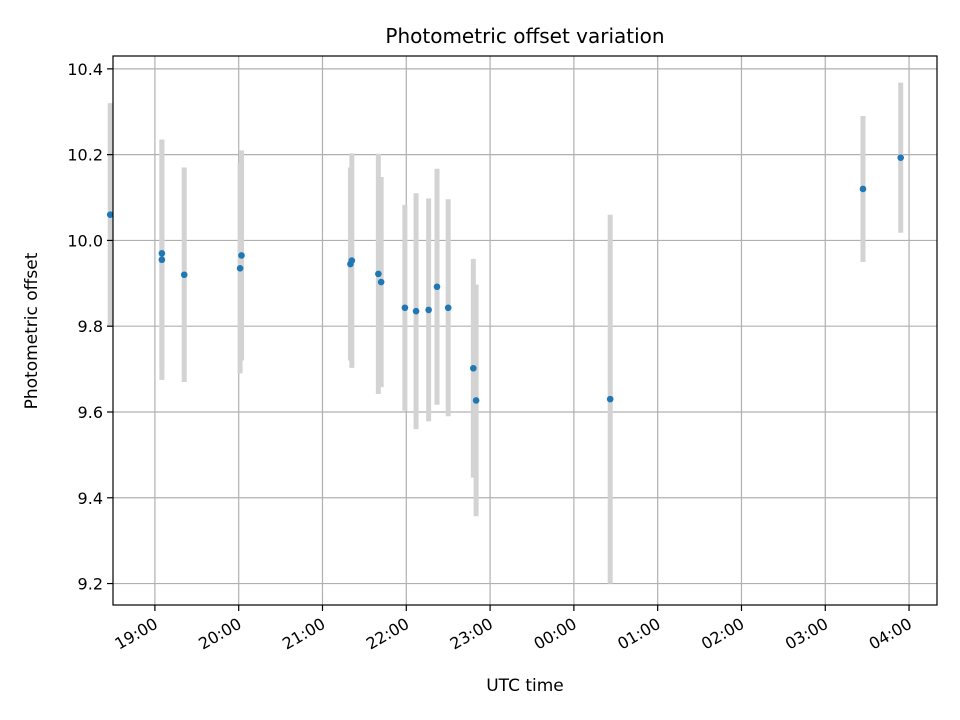 Image resolution: width=960 pixels, height=720 pixels. Describe the element at coordinates (90, 326) in the screenshot. I see `y-tick-label: 9.8` at that location.